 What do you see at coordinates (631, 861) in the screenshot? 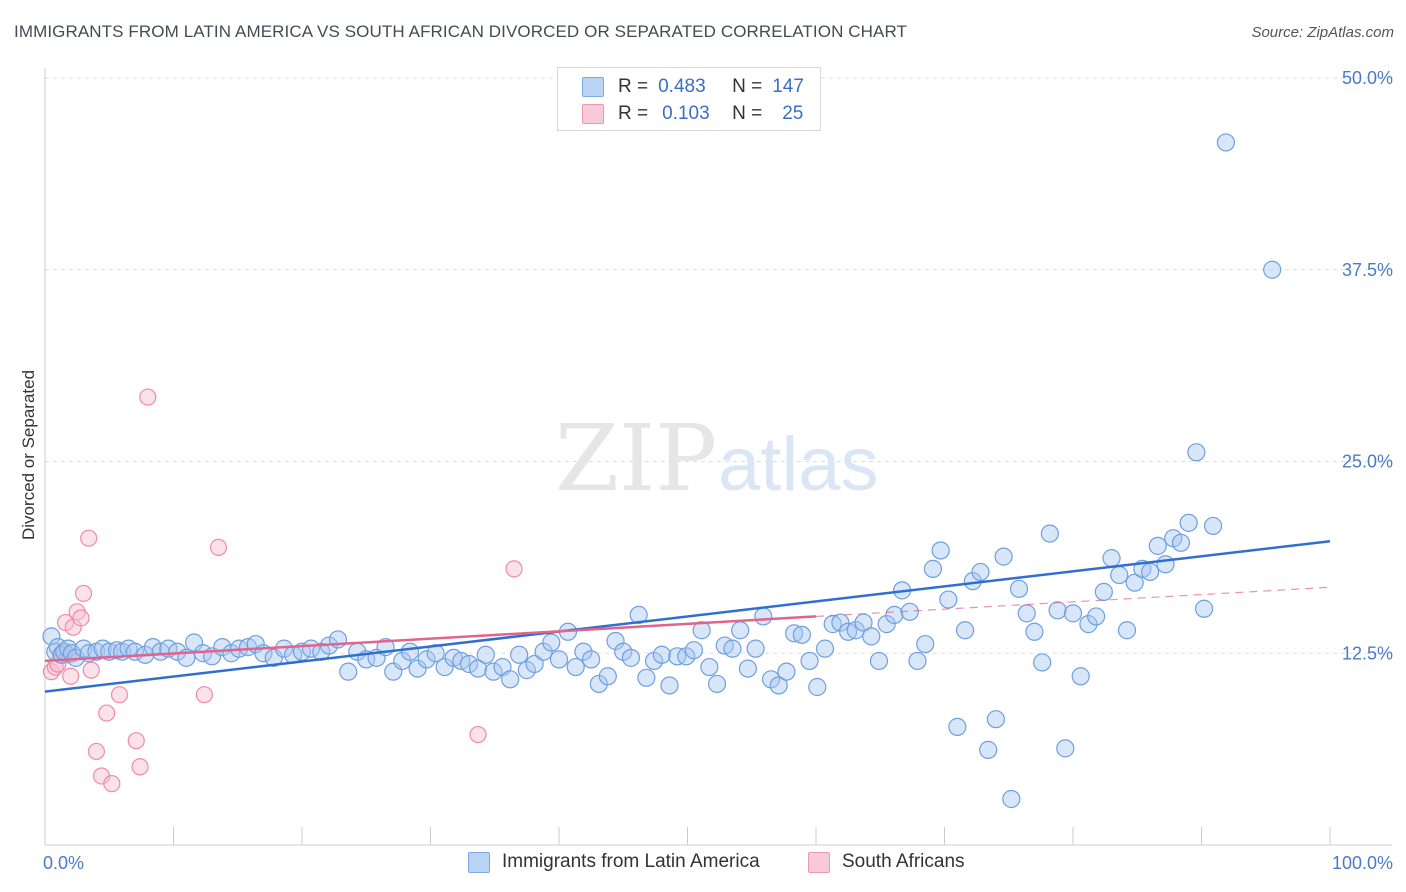
I see `series-label: Immigrants from Latin America` at bounding box center [631, 861].